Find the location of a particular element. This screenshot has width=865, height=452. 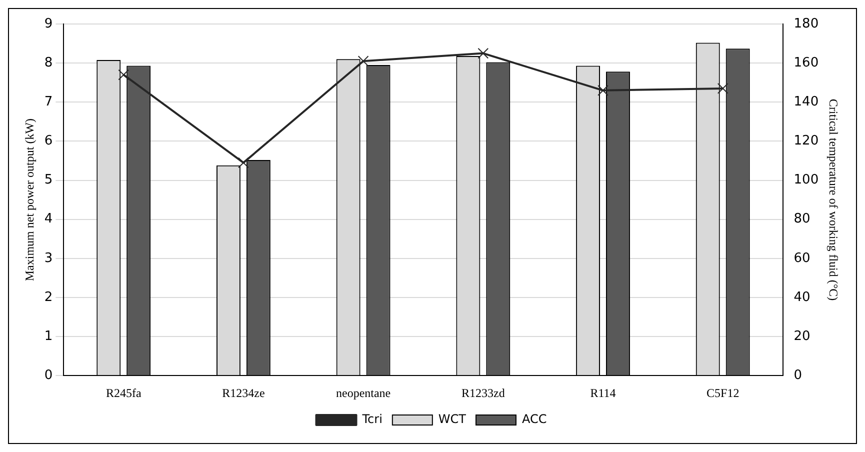

y2-tick-label: 80 is located at coordinates (802, 219).